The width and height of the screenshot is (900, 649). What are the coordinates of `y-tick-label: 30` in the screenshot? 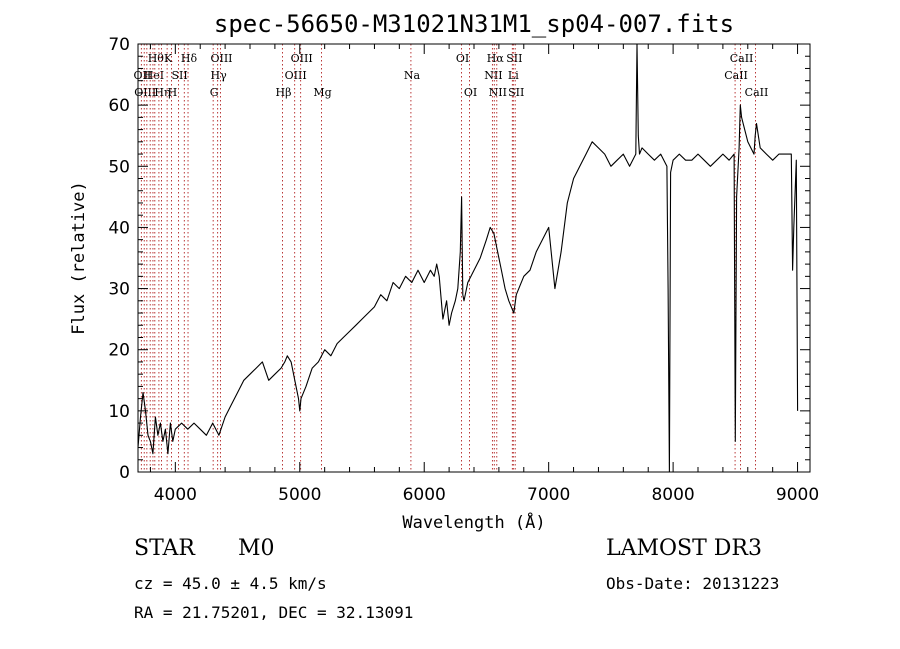 It's located at (119, 290).